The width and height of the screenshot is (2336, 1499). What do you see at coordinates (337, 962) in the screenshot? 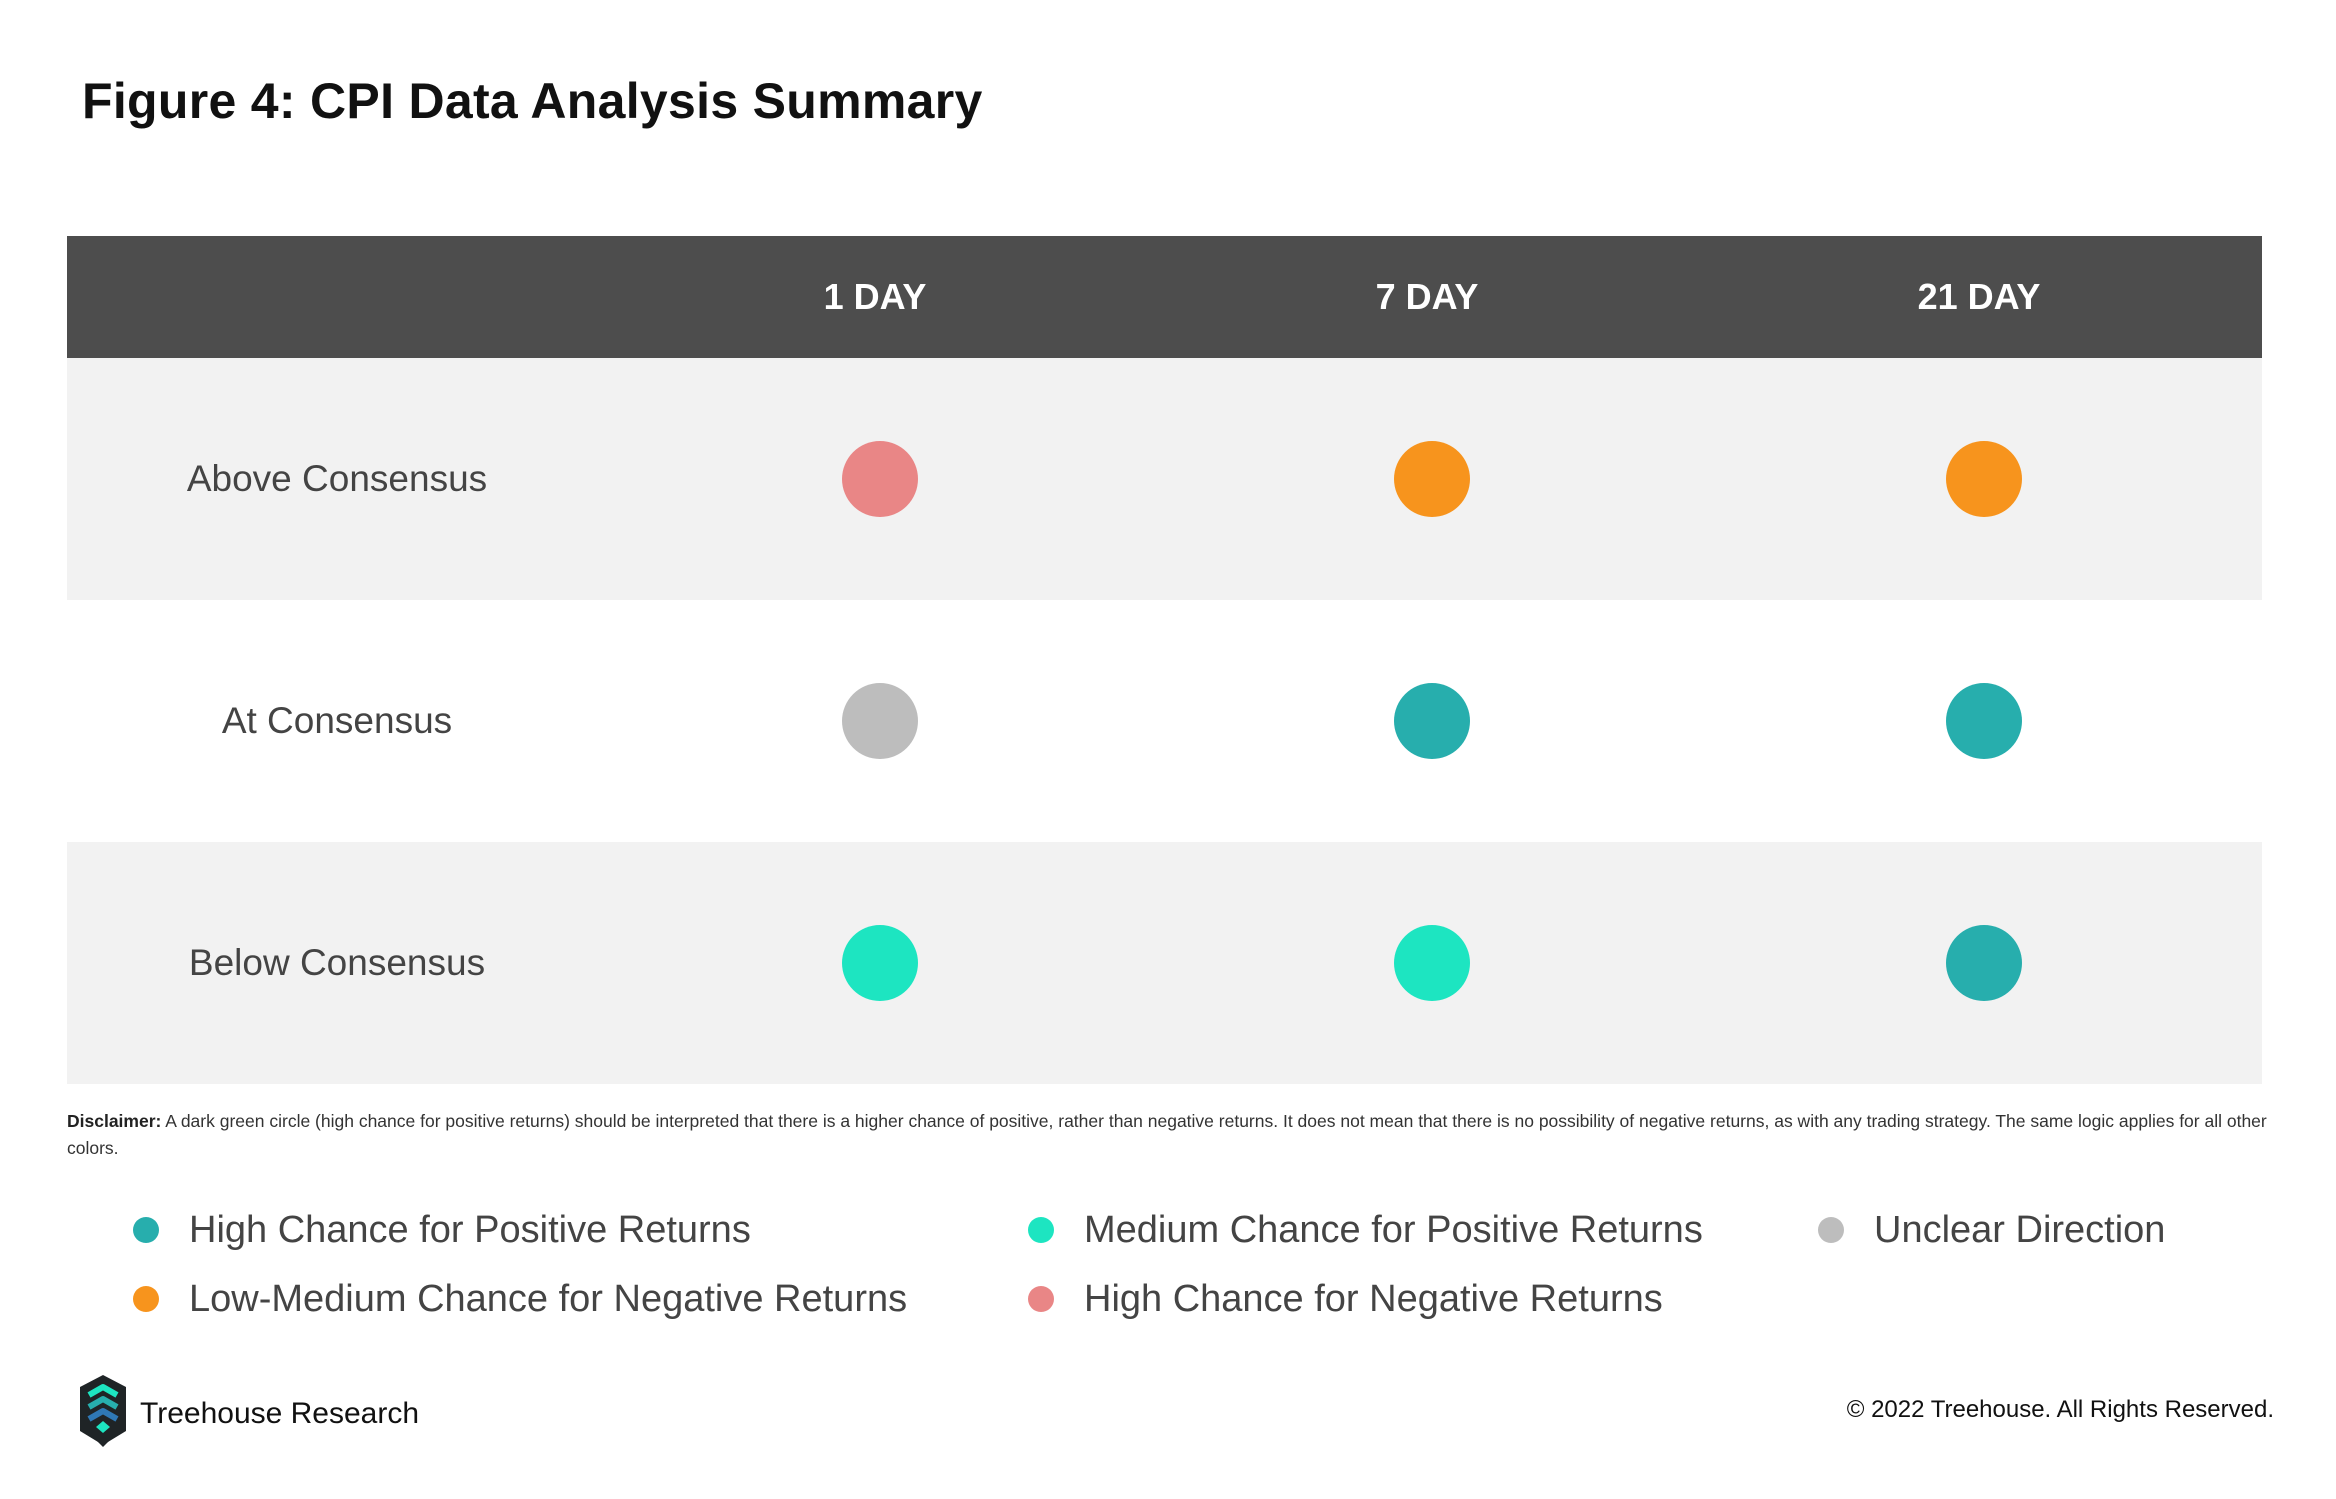
I see `row-label: Below Consensus` at bounding box center [337, 962].